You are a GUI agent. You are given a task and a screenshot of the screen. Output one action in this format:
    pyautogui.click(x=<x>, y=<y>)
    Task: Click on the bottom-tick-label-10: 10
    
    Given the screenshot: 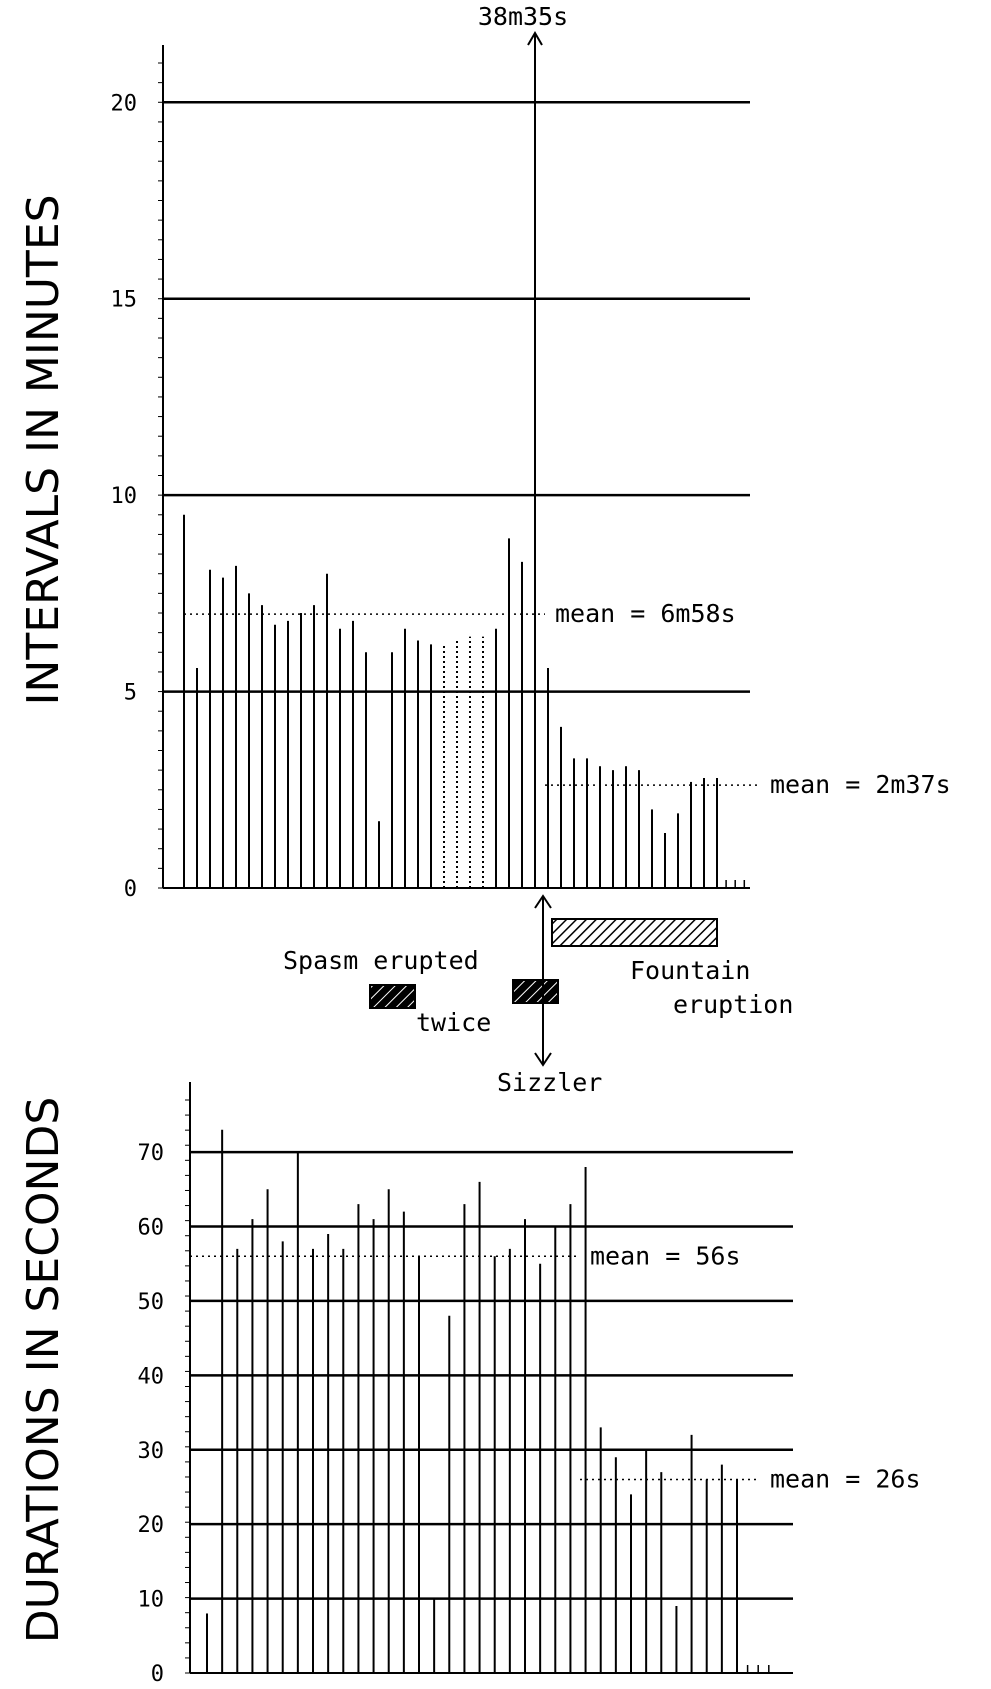 What is the action you would take?
    pyautogui.click(x=151, y=1600)
    